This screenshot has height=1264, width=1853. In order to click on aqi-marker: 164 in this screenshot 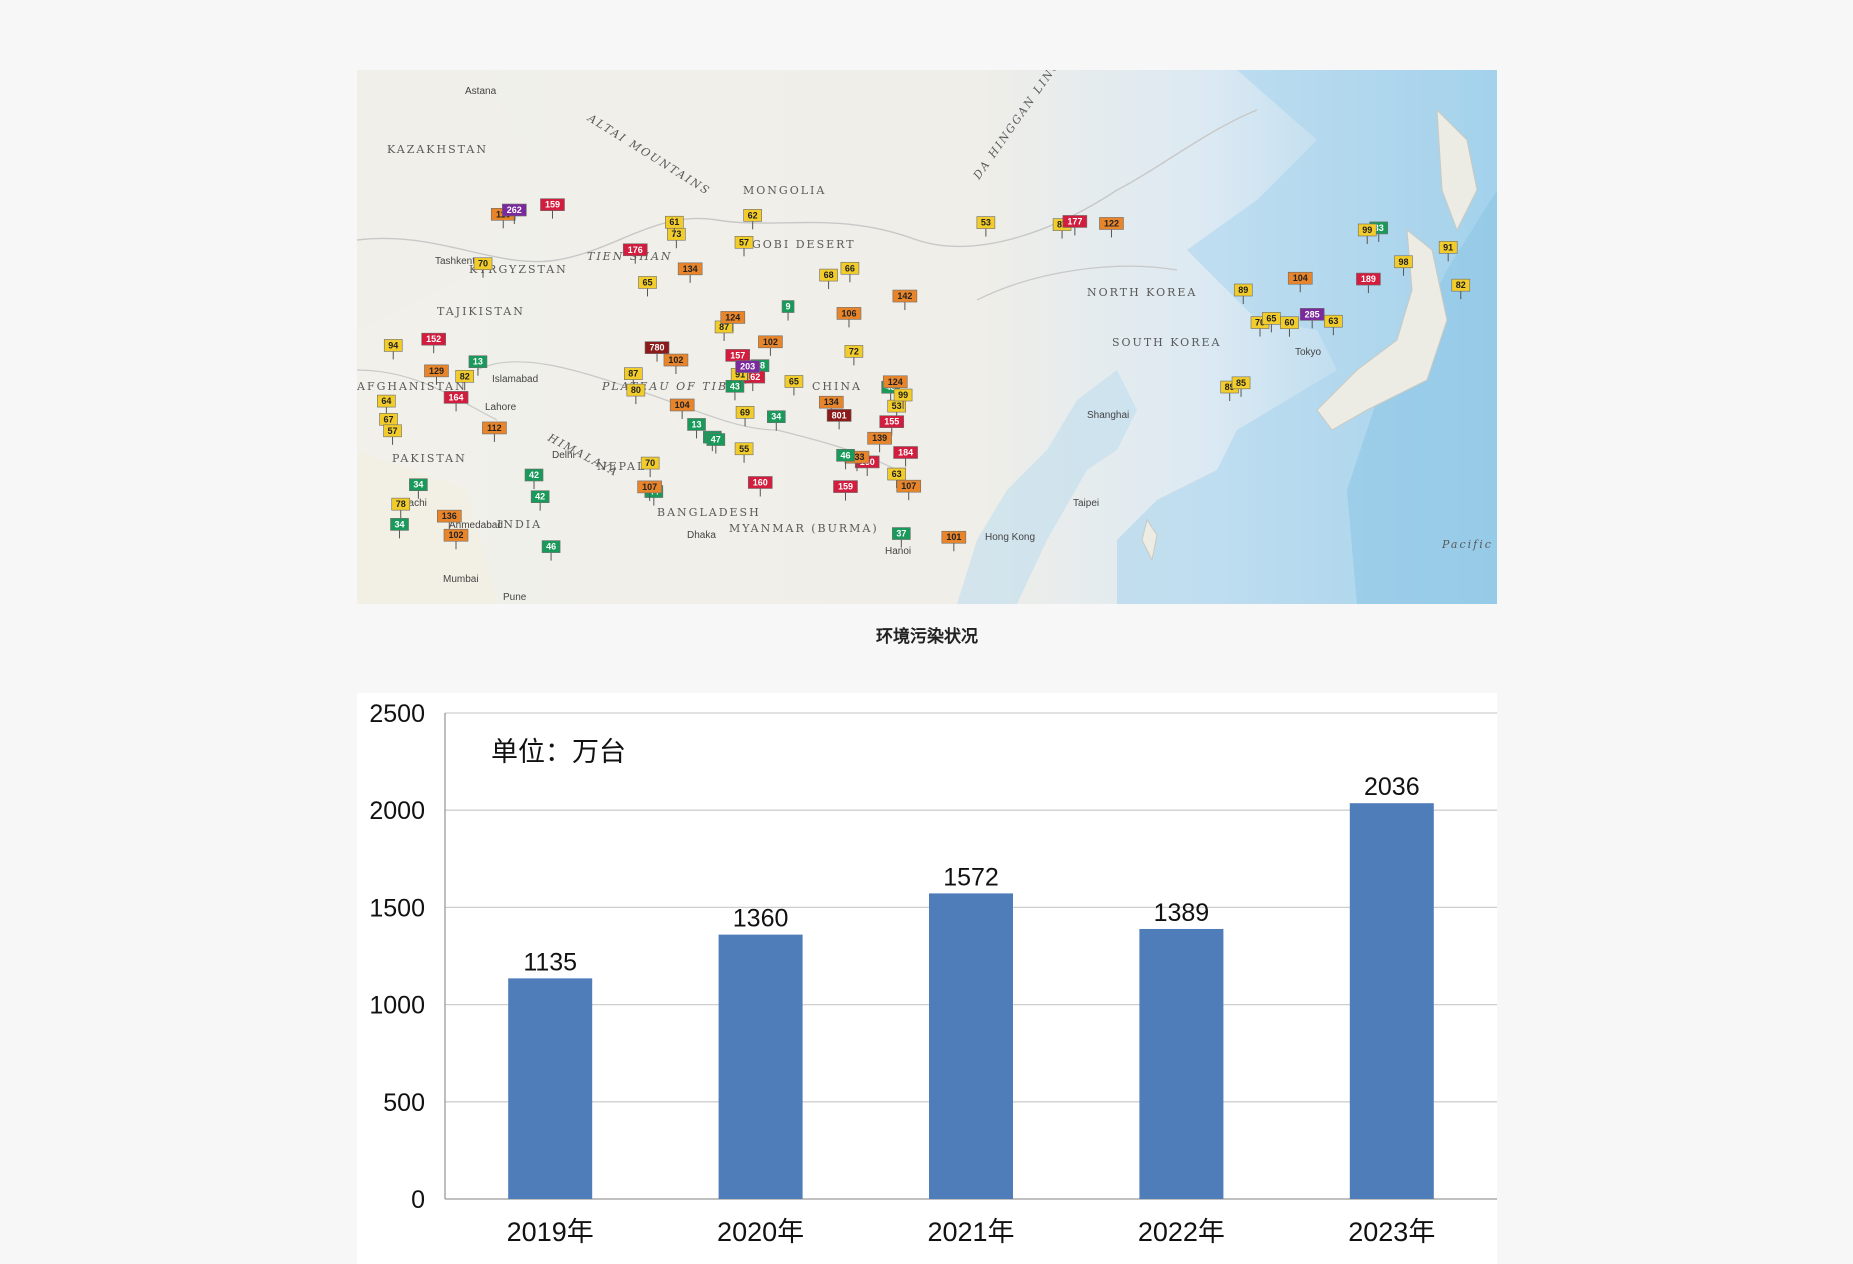, I will do `click(456, 401)`.